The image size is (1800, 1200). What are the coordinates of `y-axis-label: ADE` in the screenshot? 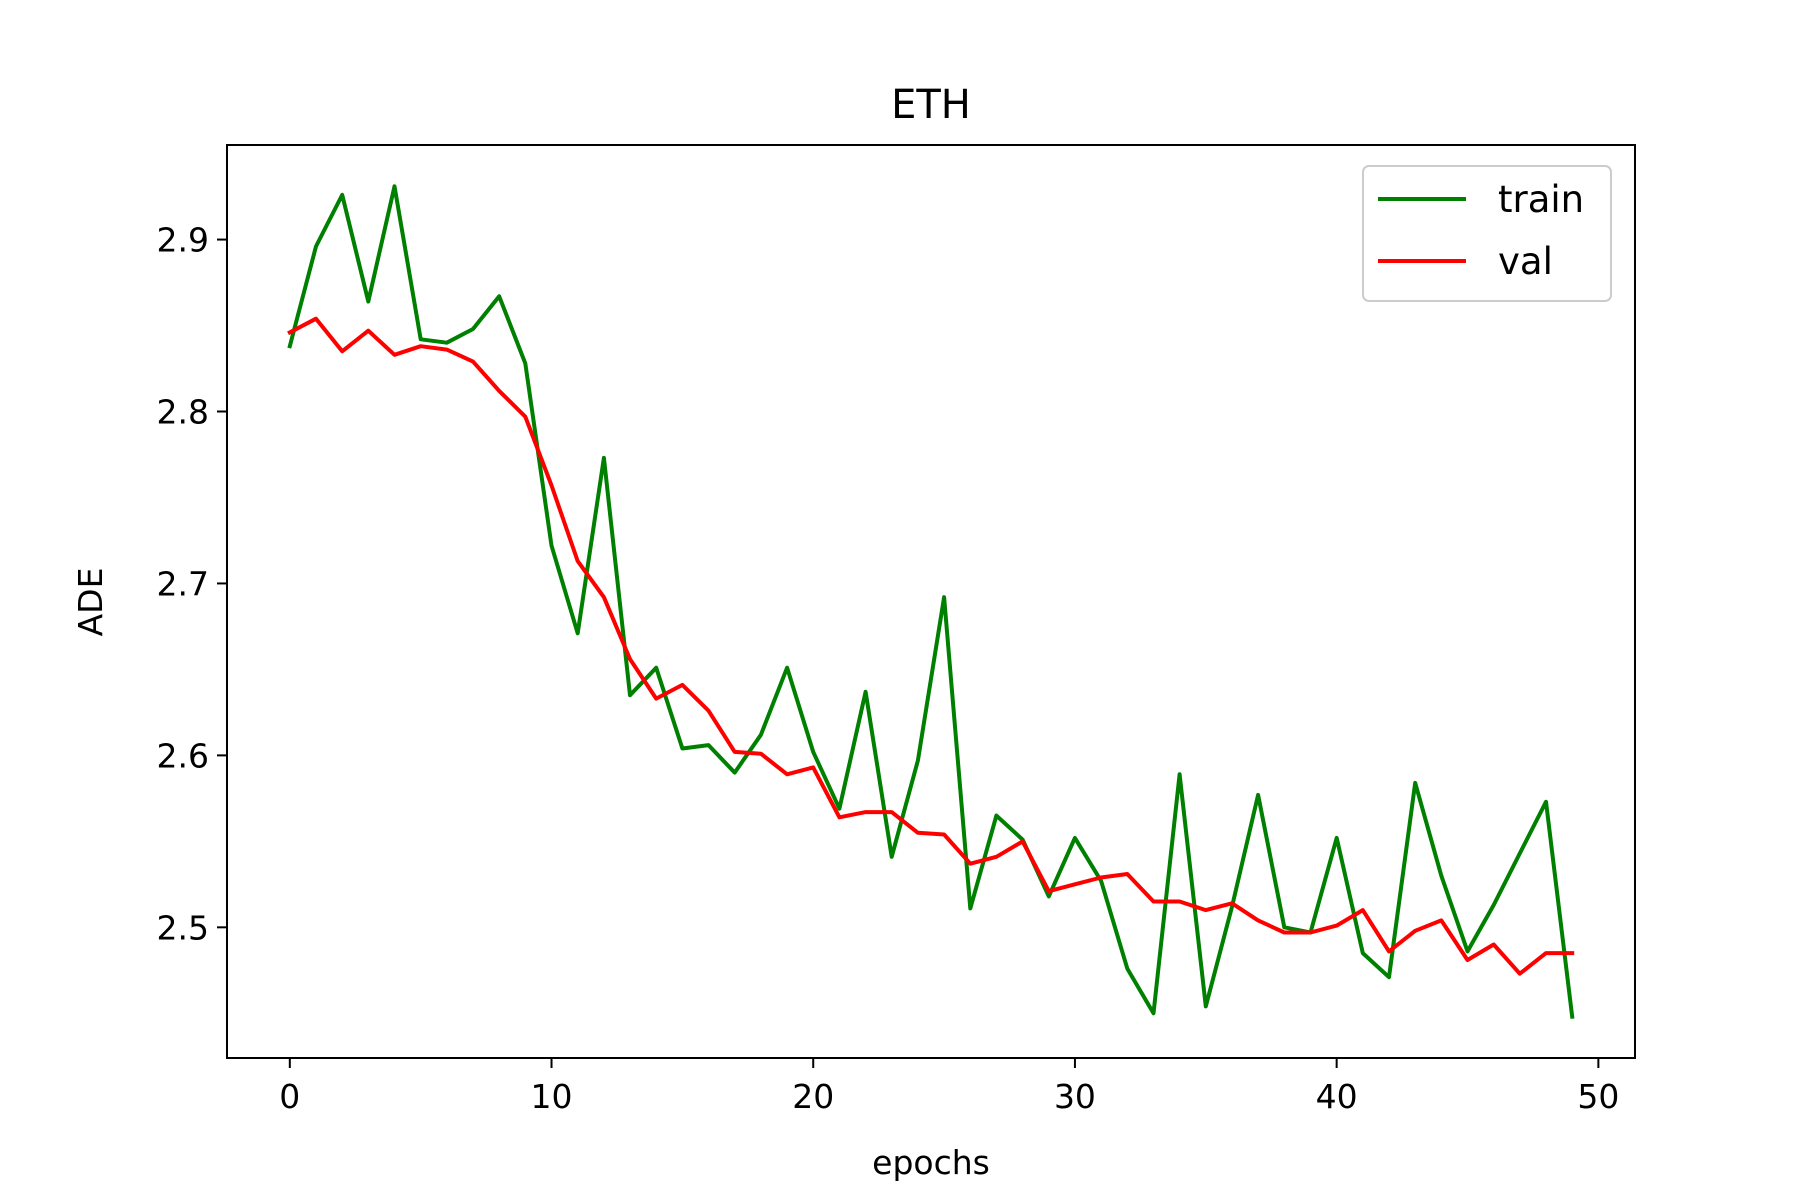 It's located at (90, 602).